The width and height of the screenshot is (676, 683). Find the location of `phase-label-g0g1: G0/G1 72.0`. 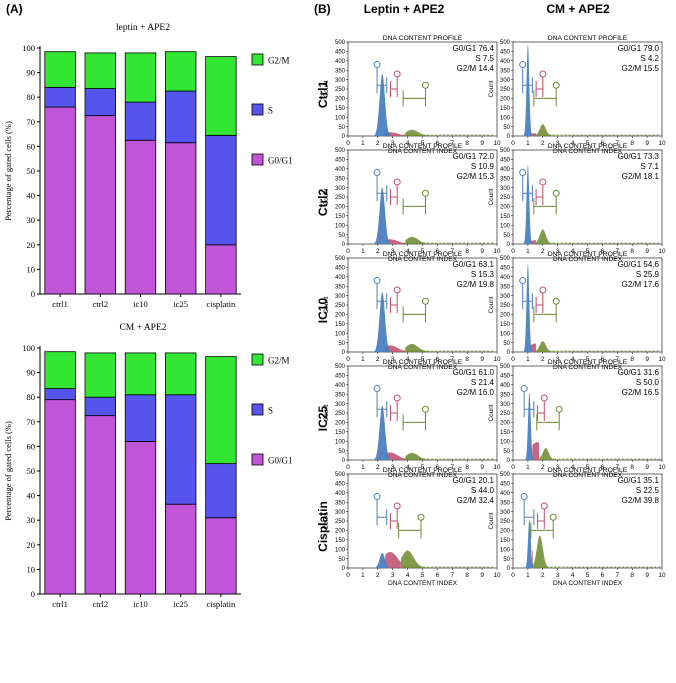

phase-label-g0g1: G0/G1 72.0 is located at coordinates (474, 156).